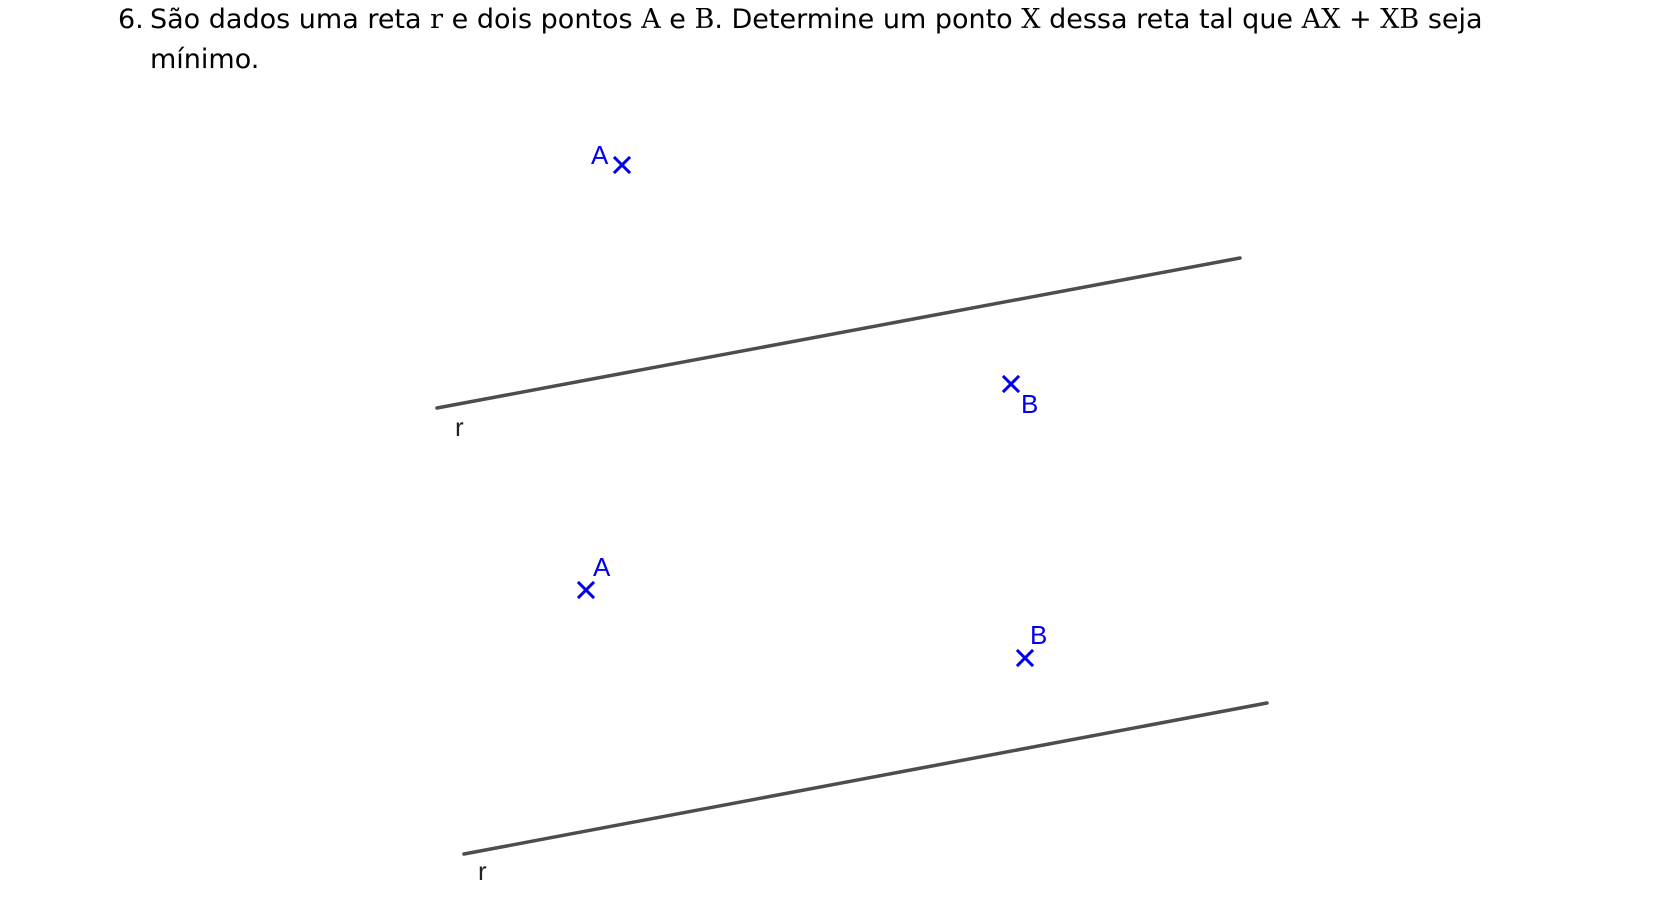 The image size is (1654, 917). Describe the element at coordinates (677, 19) in the screenshot. I see `problem-text-3: e` at that location.